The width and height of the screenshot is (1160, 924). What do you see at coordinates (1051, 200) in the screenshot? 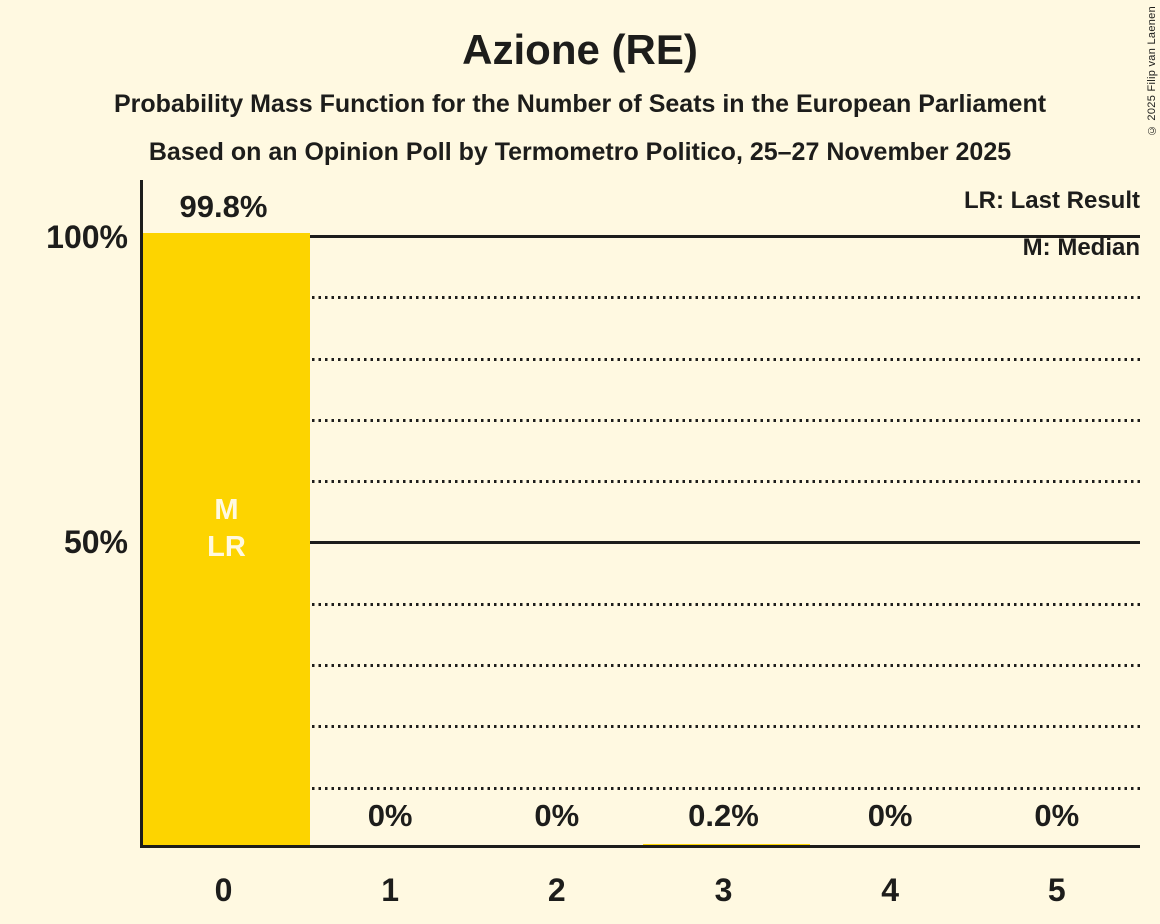
I see `legend-last-result: LR: Last Result` at bounding box center [1051, 200].